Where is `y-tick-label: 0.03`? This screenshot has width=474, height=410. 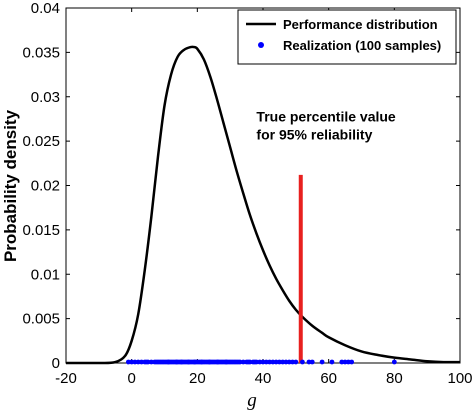 y-tick-label: 0.03 is located at coordinates (45, 97).